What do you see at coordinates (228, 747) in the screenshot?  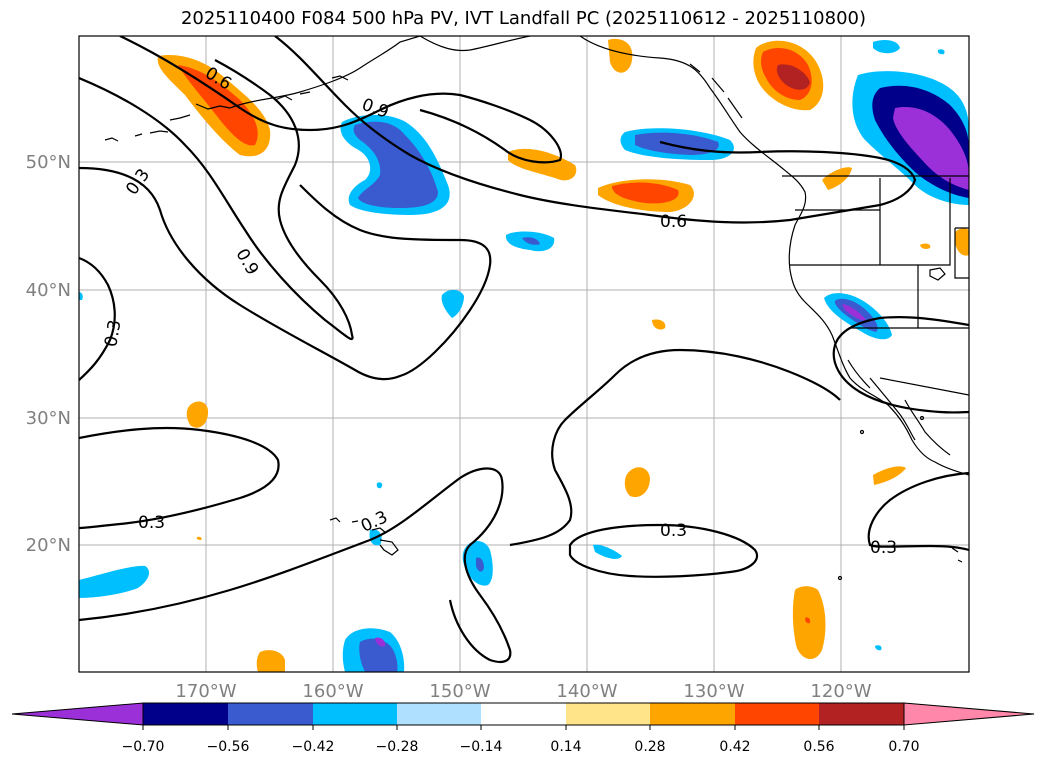 I see `colorbar-tick: −0.56` at bounding box center [228, 747].